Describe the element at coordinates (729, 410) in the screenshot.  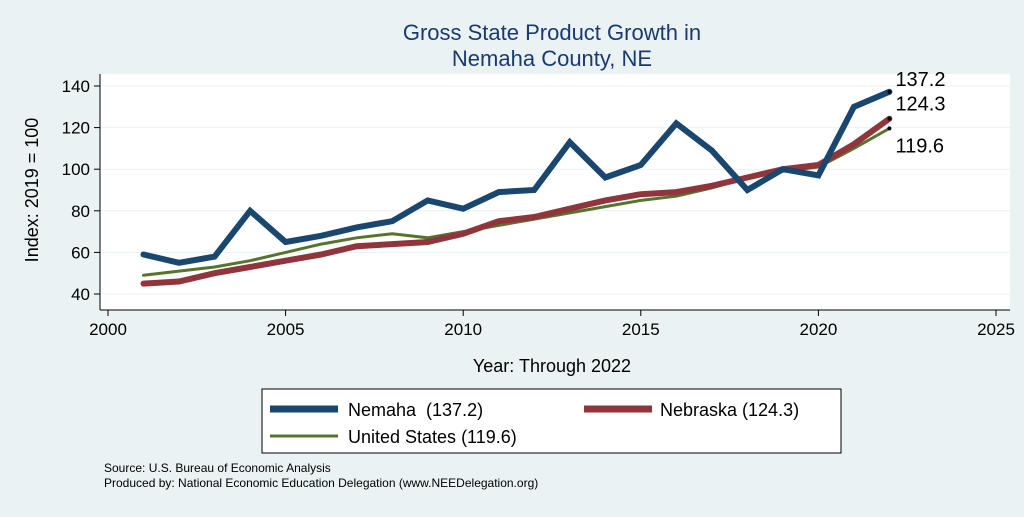
I see `legend-label-nebraska: Nebraska (124.3)` at that location.